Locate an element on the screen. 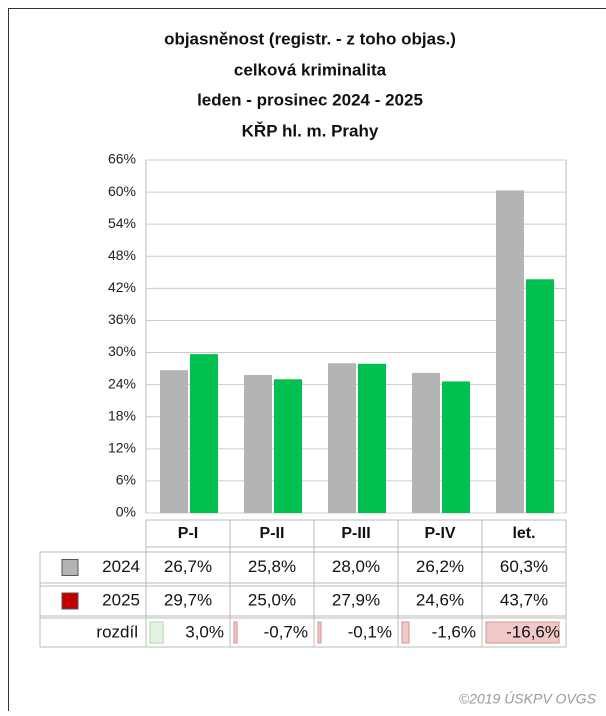  difference-label: -0,1% is located at coordinates (370, 631).